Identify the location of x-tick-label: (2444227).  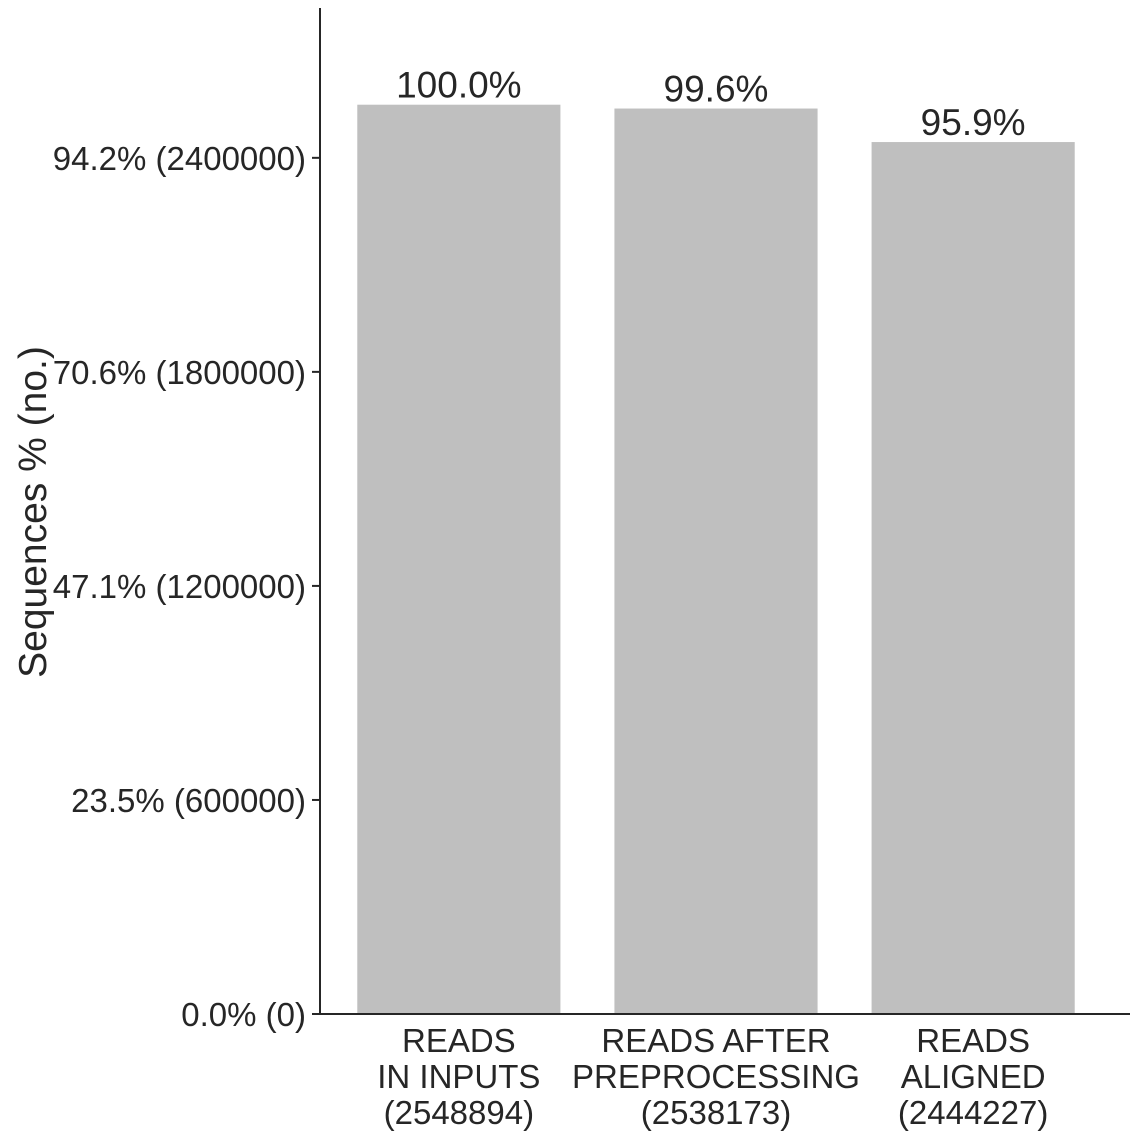
(973, 1112).